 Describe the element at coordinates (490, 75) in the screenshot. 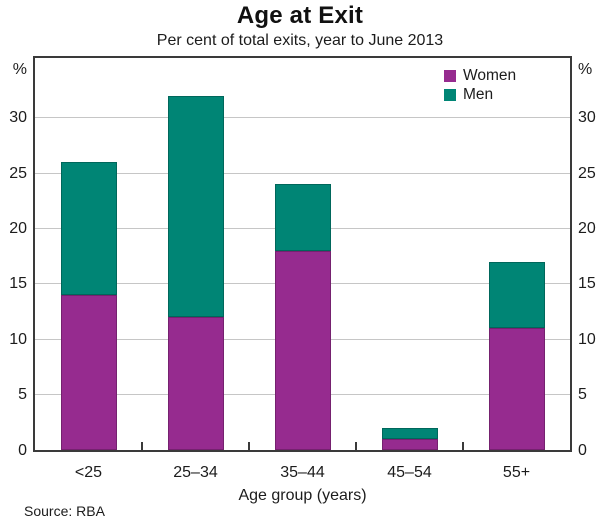

I see `legend-label-women: Women` at that location.